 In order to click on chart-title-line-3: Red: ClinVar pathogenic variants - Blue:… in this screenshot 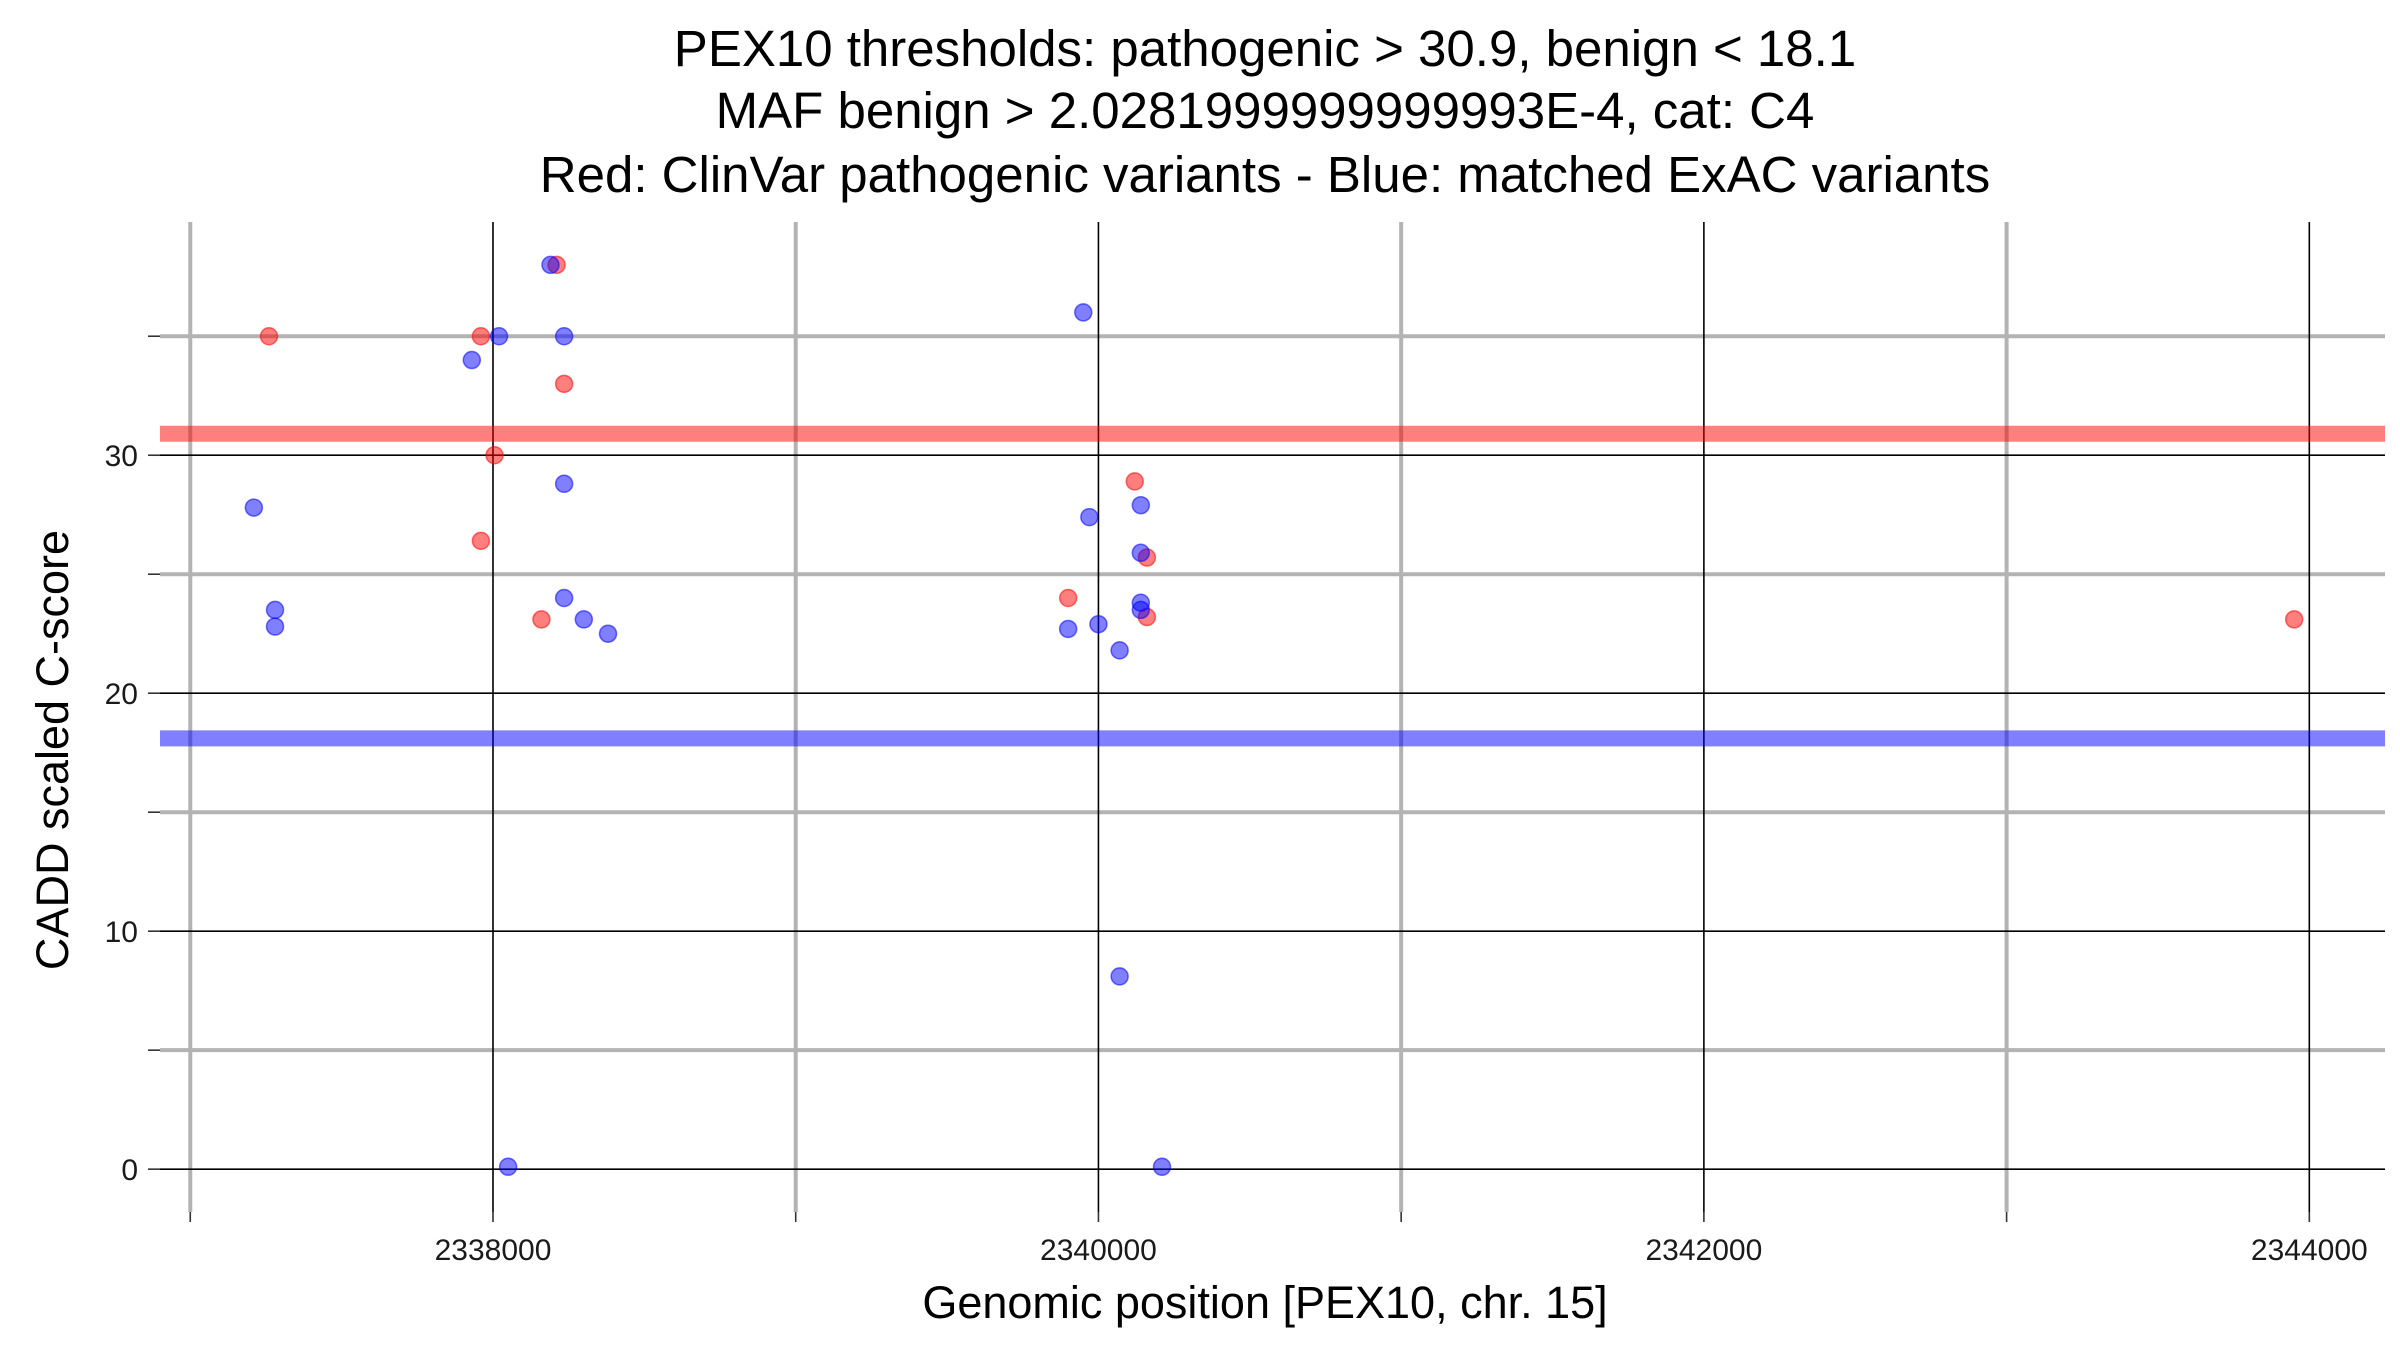, I will do `click(1265, 174)`.